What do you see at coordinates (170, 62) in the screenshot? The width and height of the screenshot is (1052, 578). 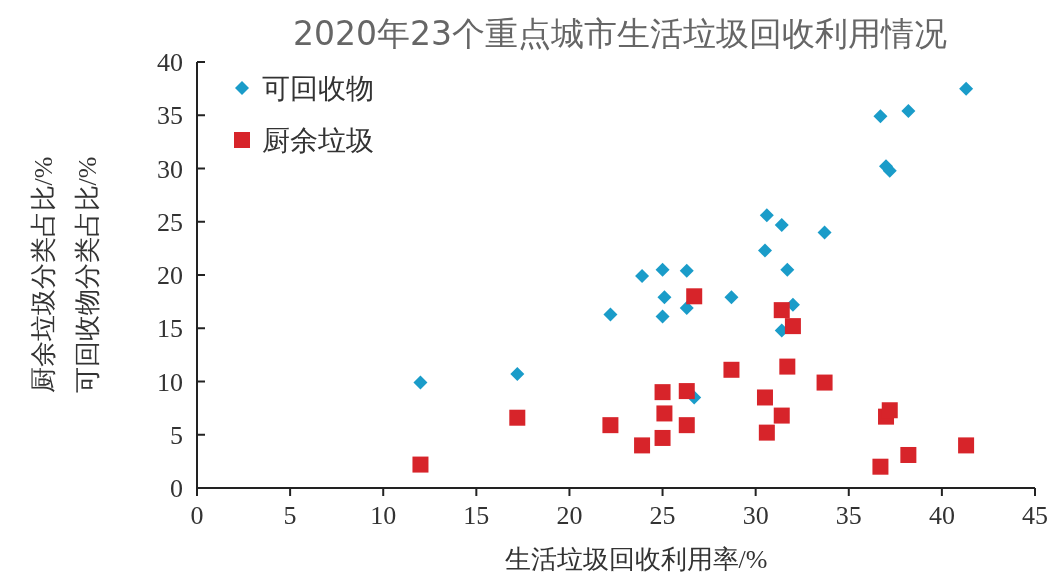 I see `y-tick-label: 40` at bounding box center [170, 62].